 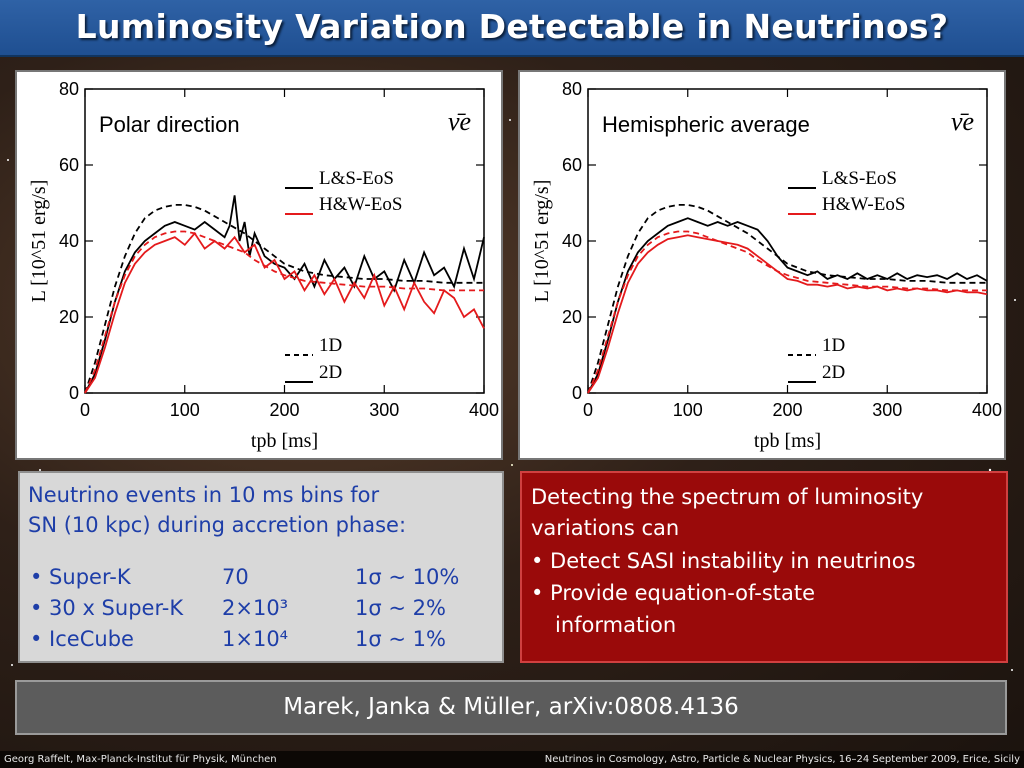 What do you see at coordinates (169, 124) in the screenshot?
I see `panel-label: Polar direction` at bounding box center [169, 124].